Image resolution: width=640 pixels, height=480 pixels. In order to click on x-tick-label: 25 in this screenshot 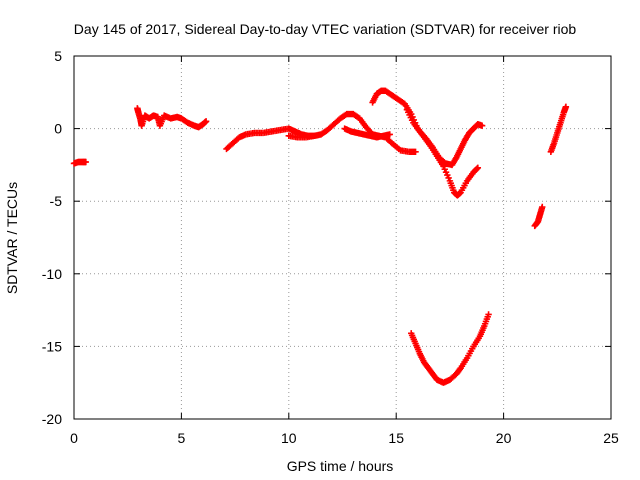, I will do `click(611, 438)`.